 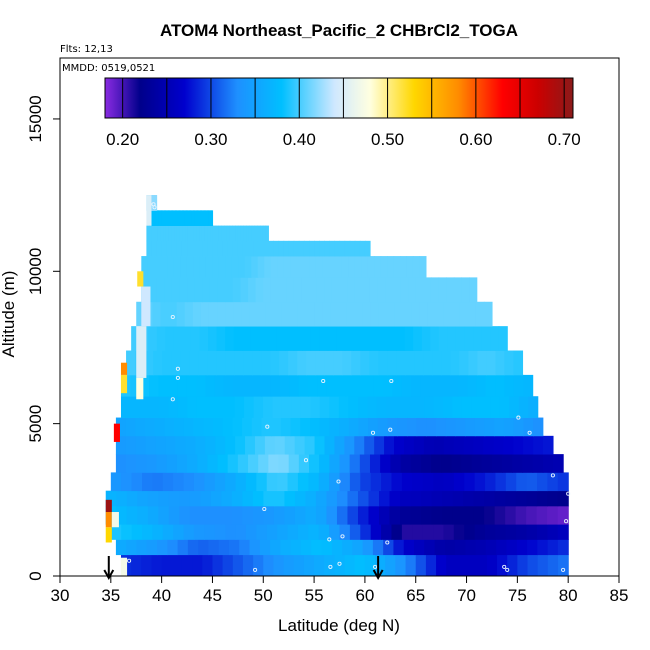 I want to click on x-tick-label: 75, so click(x=517, y=595).